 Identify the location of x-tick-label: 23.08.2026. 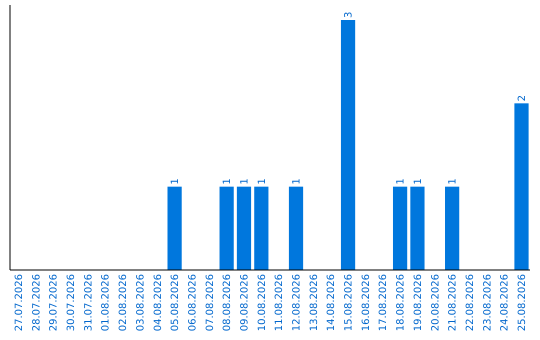
(488, 303).